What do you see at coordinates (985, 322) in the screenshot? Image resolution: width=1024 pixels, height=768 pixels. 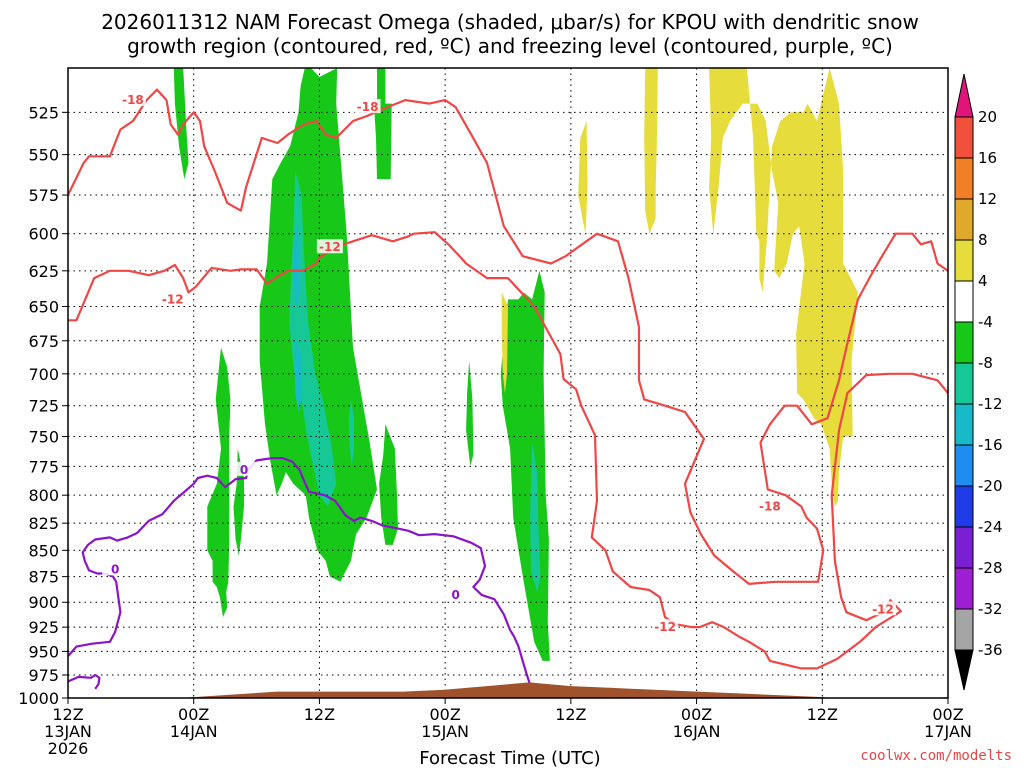 I see `colorbar-tick-label: -4` at bounding box center [985, 322].